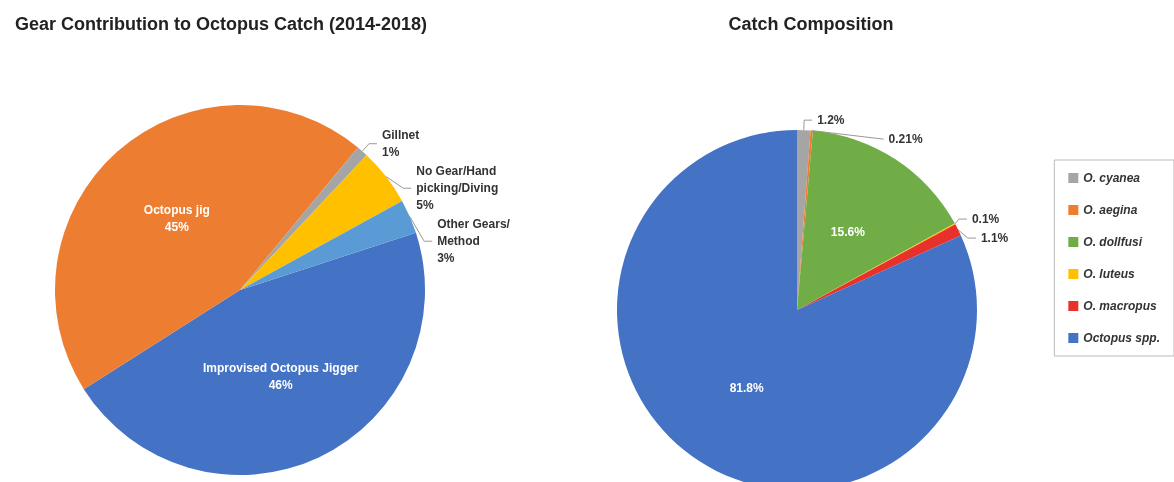 The image size is (1174, 482). Describe the element at coordinates (446, 258) in the screenshot. I see `data-label: 3%` at that location.